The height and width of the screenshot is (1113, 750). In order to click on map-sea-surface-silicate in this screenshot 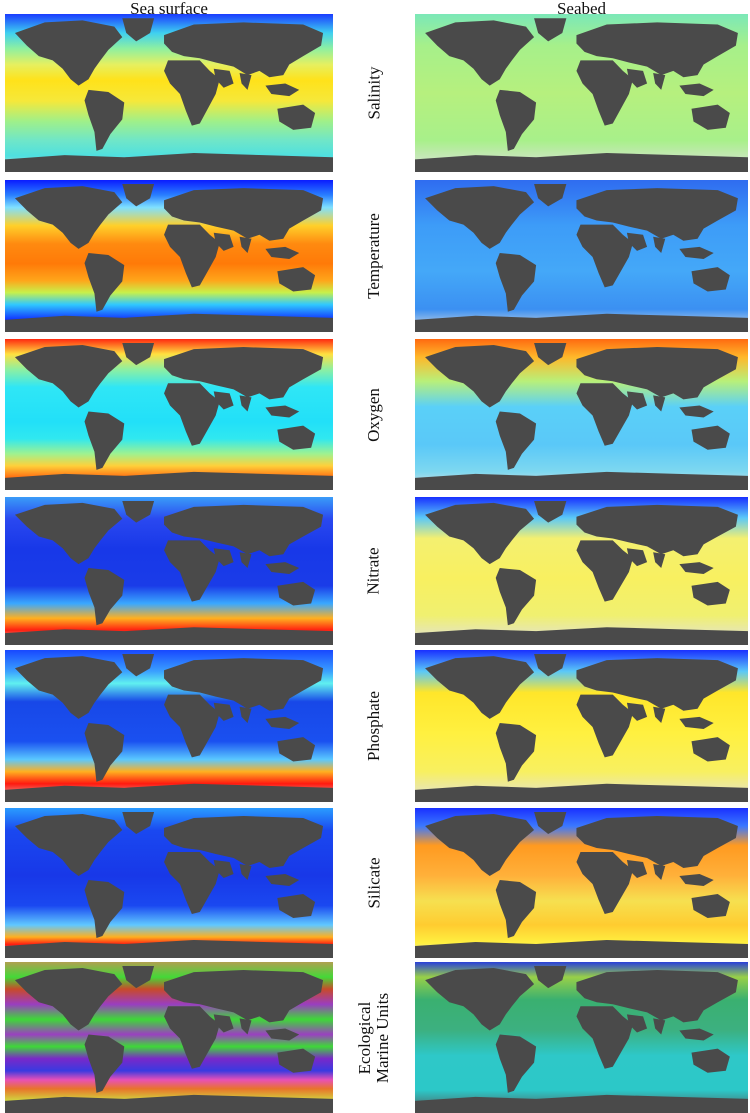, I will do `click(169, 883)`.